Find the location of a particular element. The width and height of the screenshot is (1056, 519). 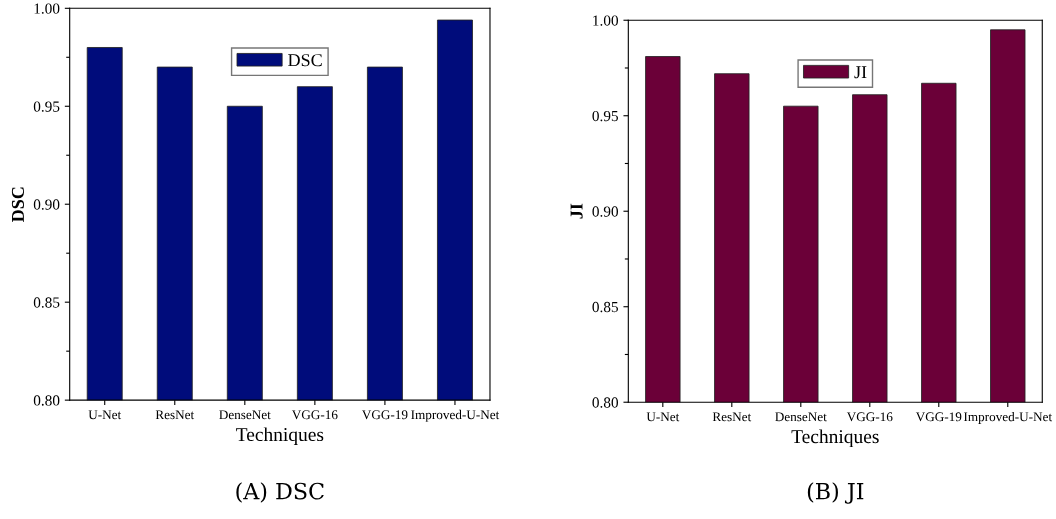

y-axis-title: JI is located at coordinates (576, 211).